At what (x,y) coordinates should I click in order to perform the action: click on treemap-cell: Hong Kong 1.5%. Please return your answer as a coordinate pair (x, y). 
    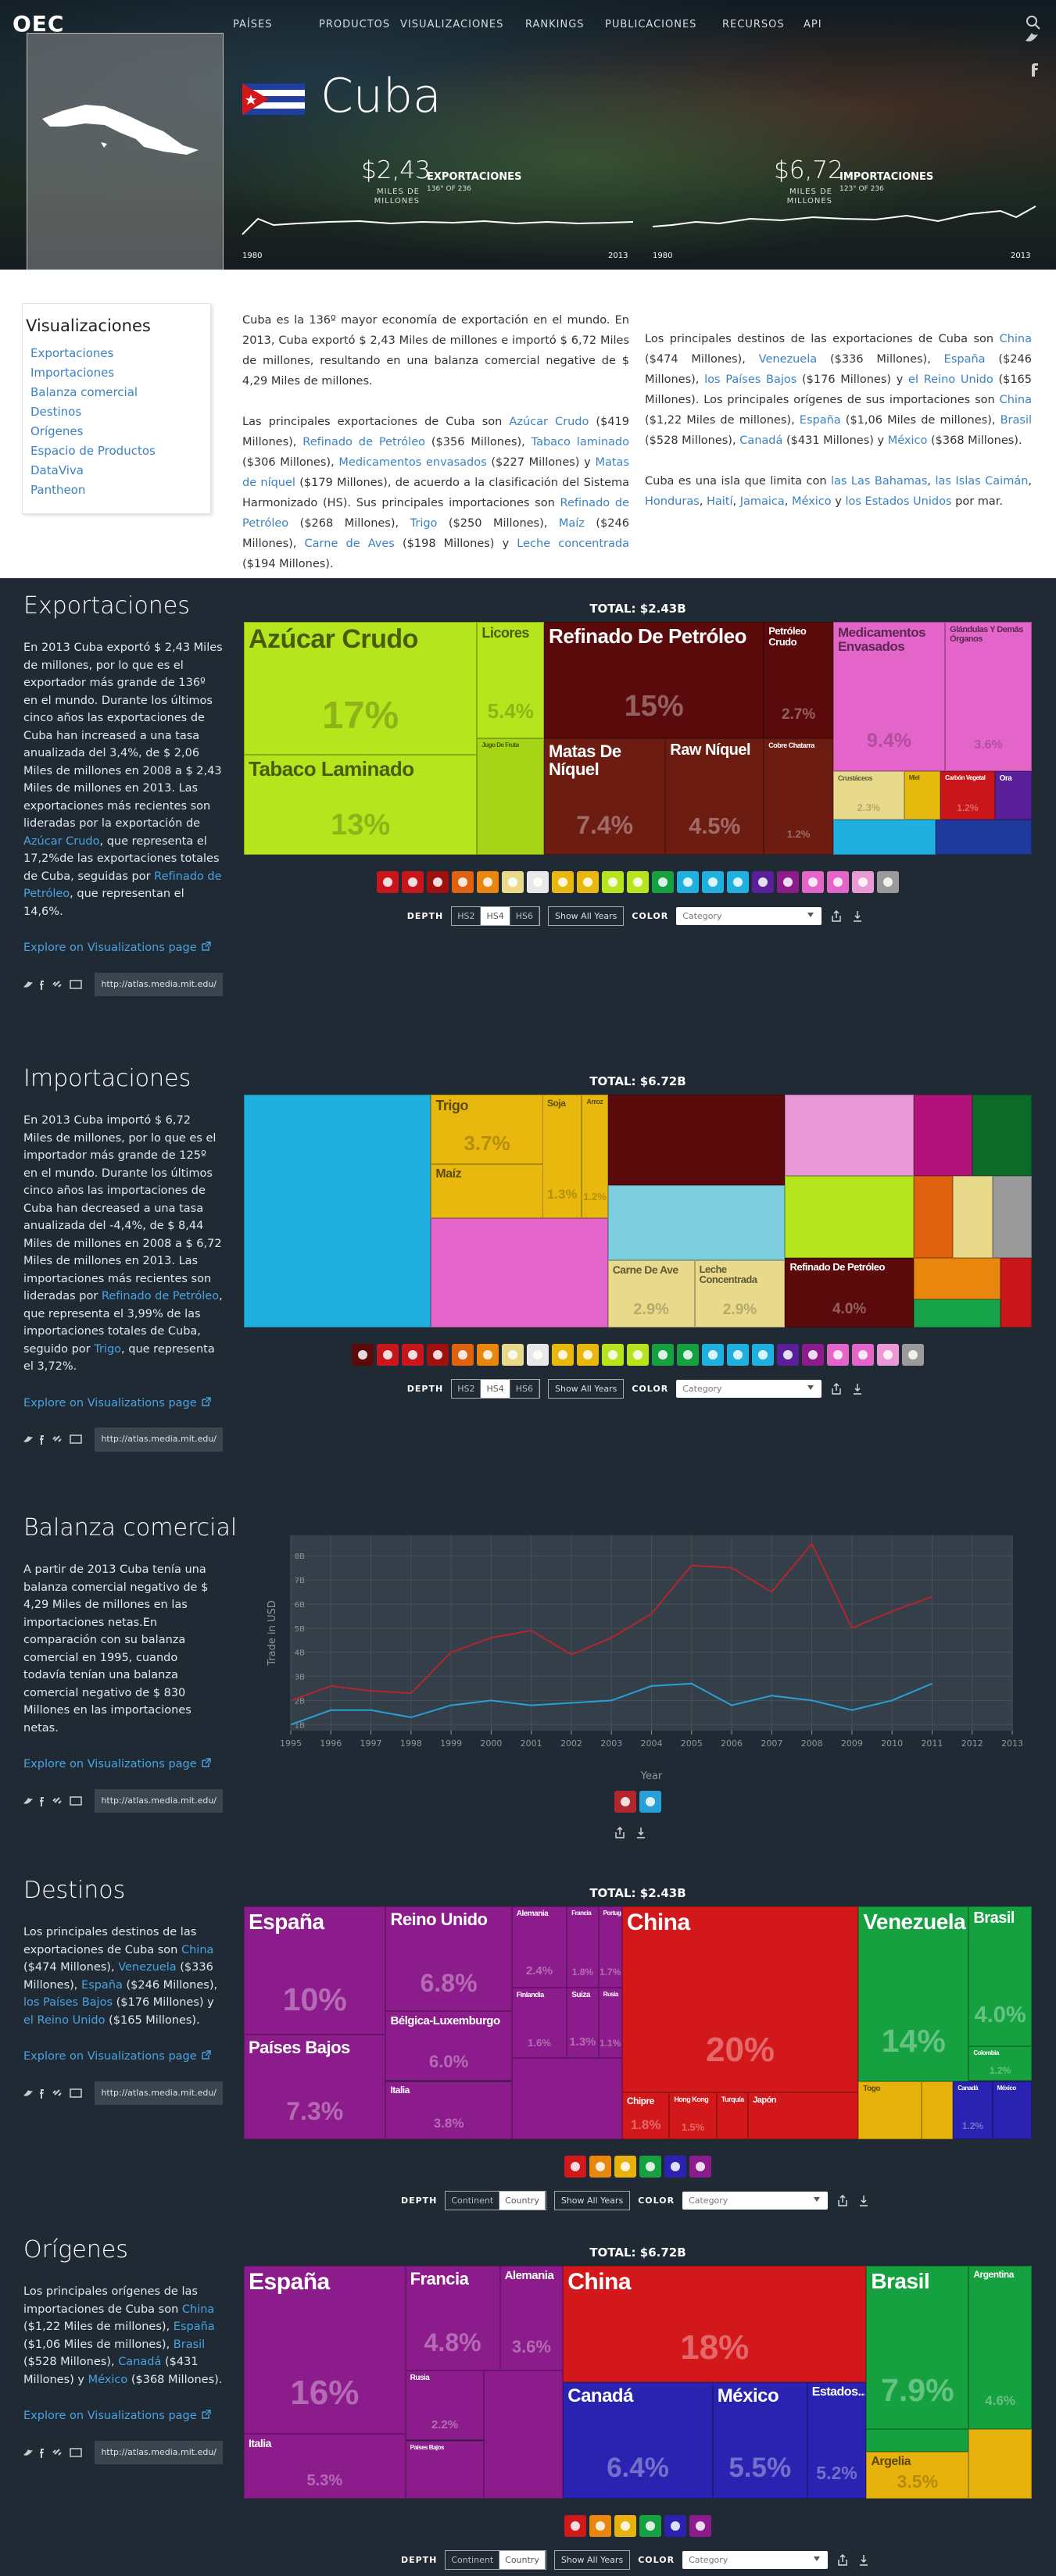
    Looking at the image, I should click on (693, 2116).